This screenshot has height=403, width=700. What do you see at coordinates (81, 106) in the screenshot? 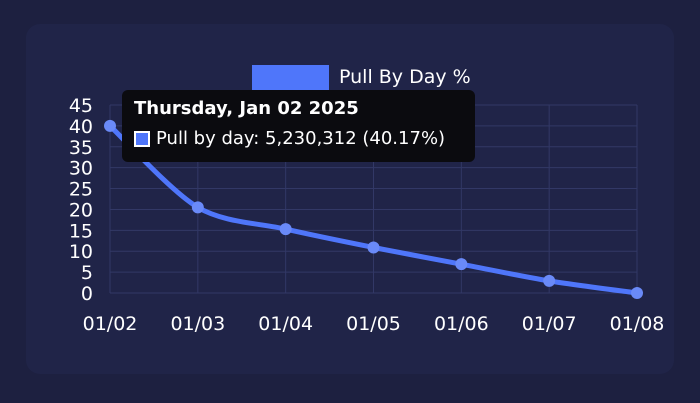
I see `y-tick-label: 45` at bounding box center [81, 106].